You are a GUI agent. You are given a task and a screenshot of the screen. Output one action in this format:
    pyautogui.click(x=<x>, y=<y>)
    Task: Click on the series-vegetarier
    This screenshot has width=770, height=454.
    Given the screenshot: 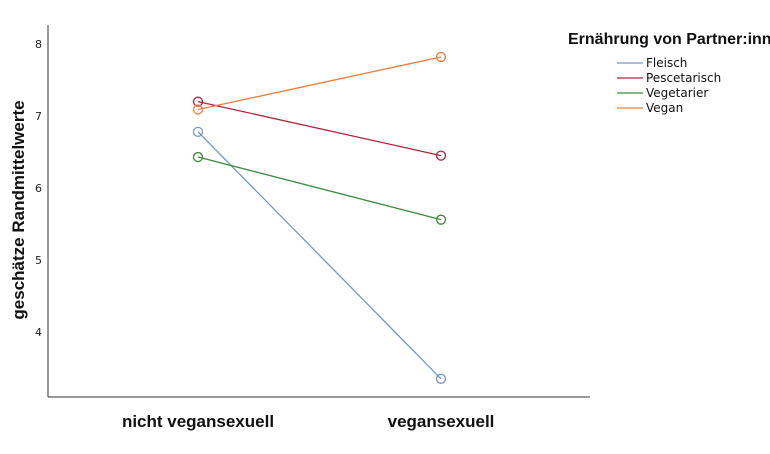 What is the action you would take?
    pyautogui.click(x=319, y=188)
    